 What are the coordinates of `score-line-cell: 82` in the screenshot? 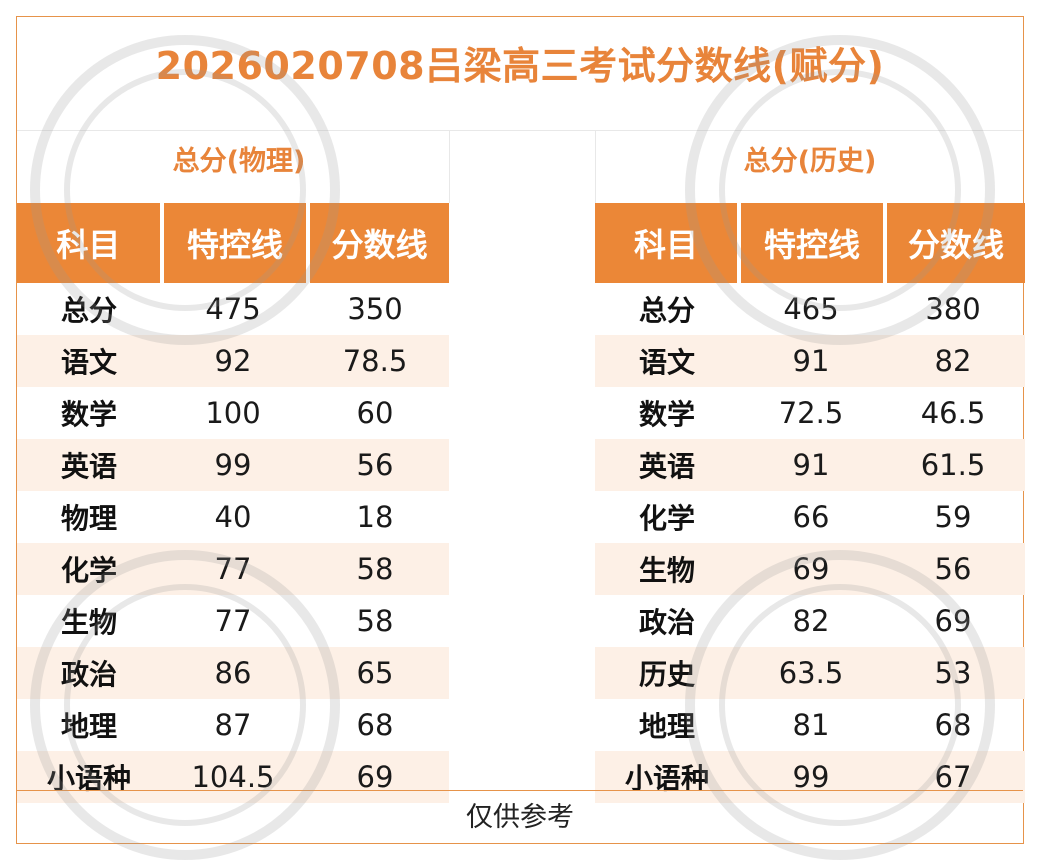 It's located at (953, 361).